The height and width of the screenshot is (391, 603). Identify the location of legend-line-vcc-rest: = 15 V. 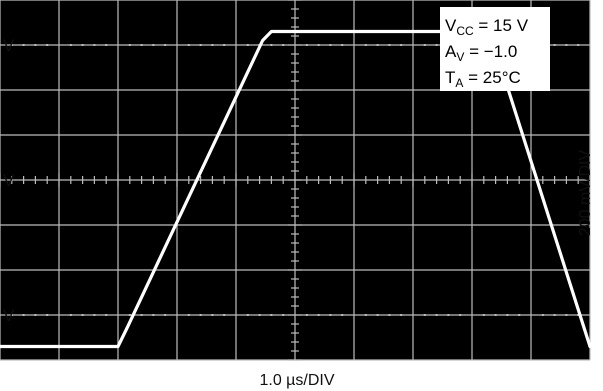
(501, 25).